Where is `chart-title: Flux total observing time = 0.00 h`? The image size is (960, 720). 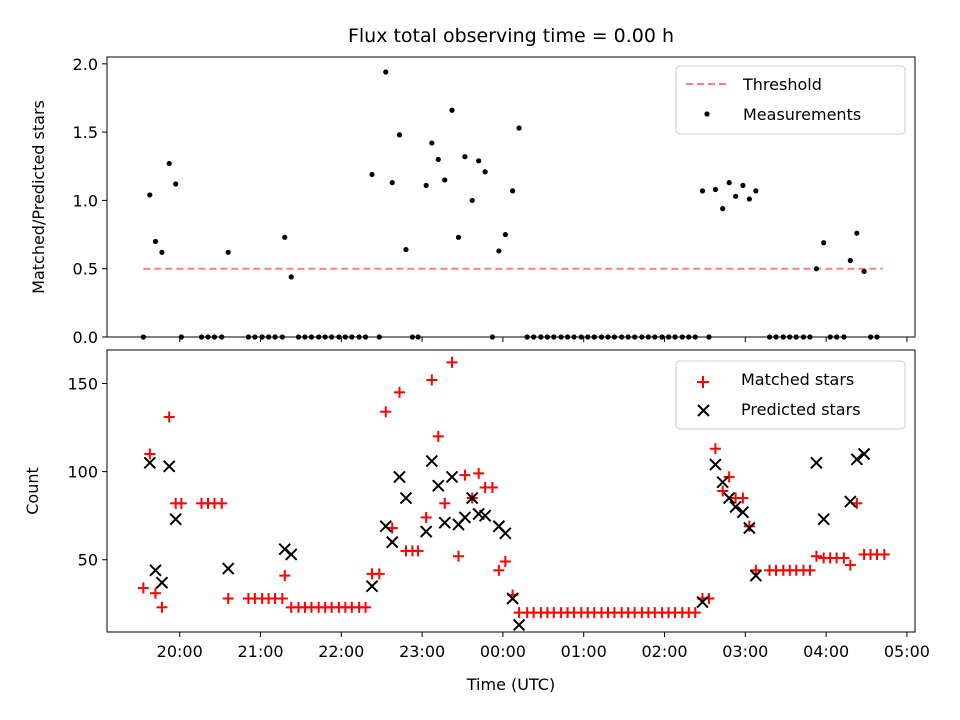 chart-title: Flux total observing time = 0.00 h is located at coordinates (511, 36).